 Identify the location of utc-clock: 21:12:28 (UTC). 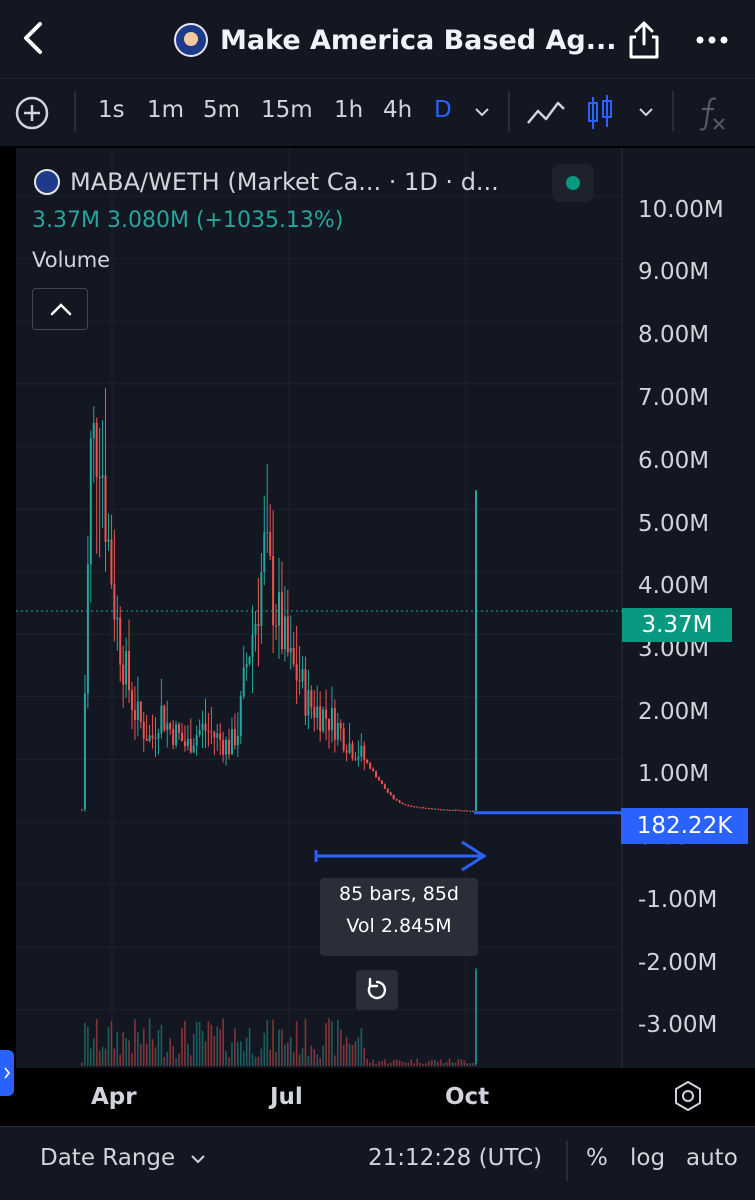
(455, 1158).